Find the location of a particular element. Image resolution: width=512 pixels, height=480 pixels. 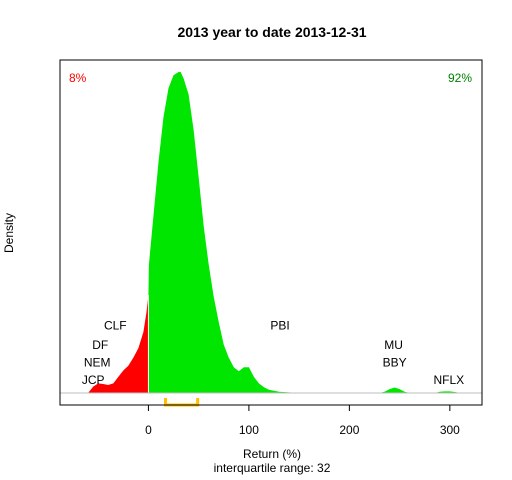

annotation-pbi: PBI is located at coordinates (279, 326).